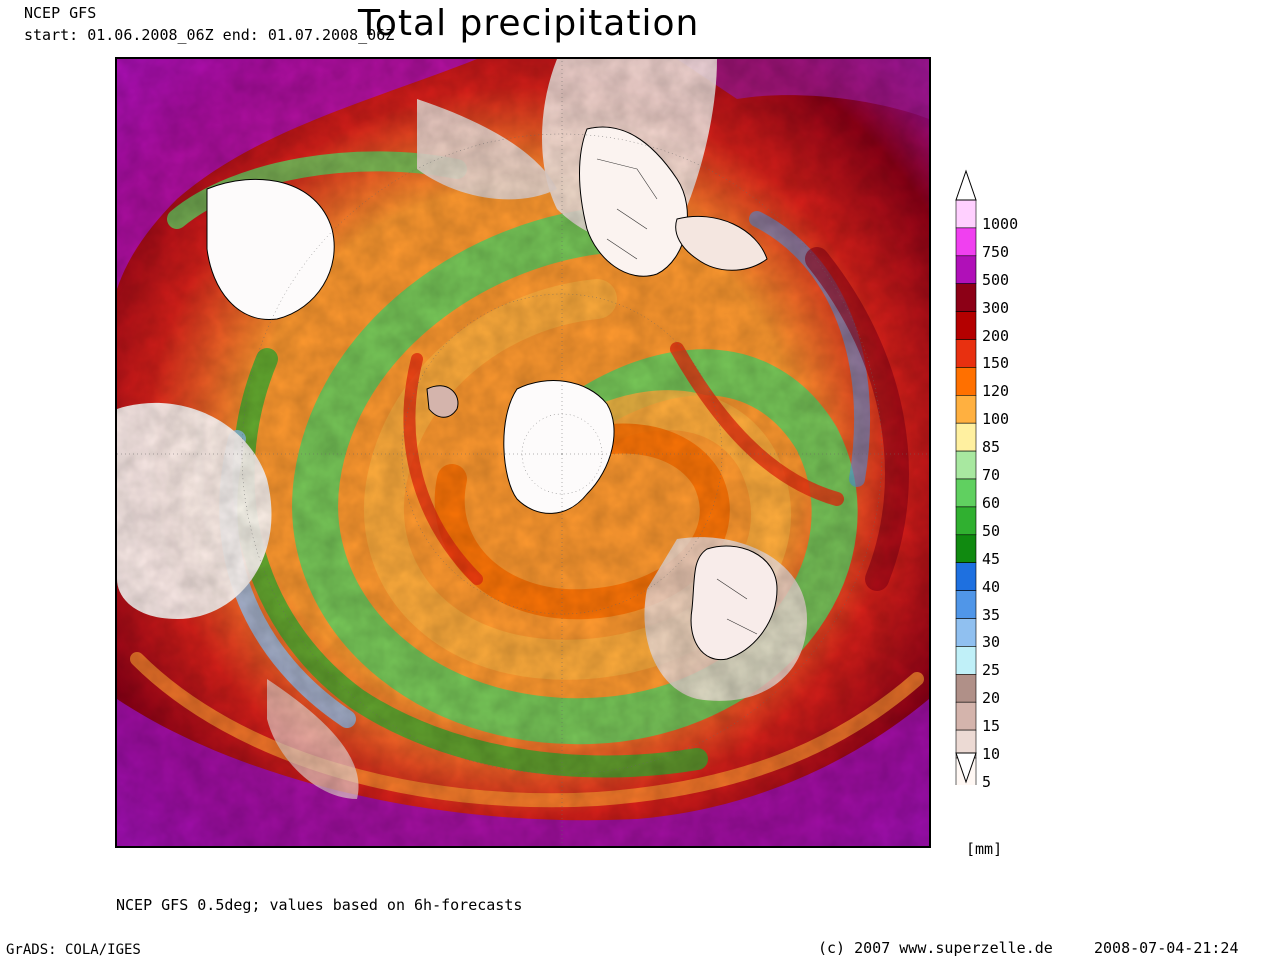 This screenshot has height=960, width=1280. I want to click on colorbar-top-arrow, so click(966, 185).